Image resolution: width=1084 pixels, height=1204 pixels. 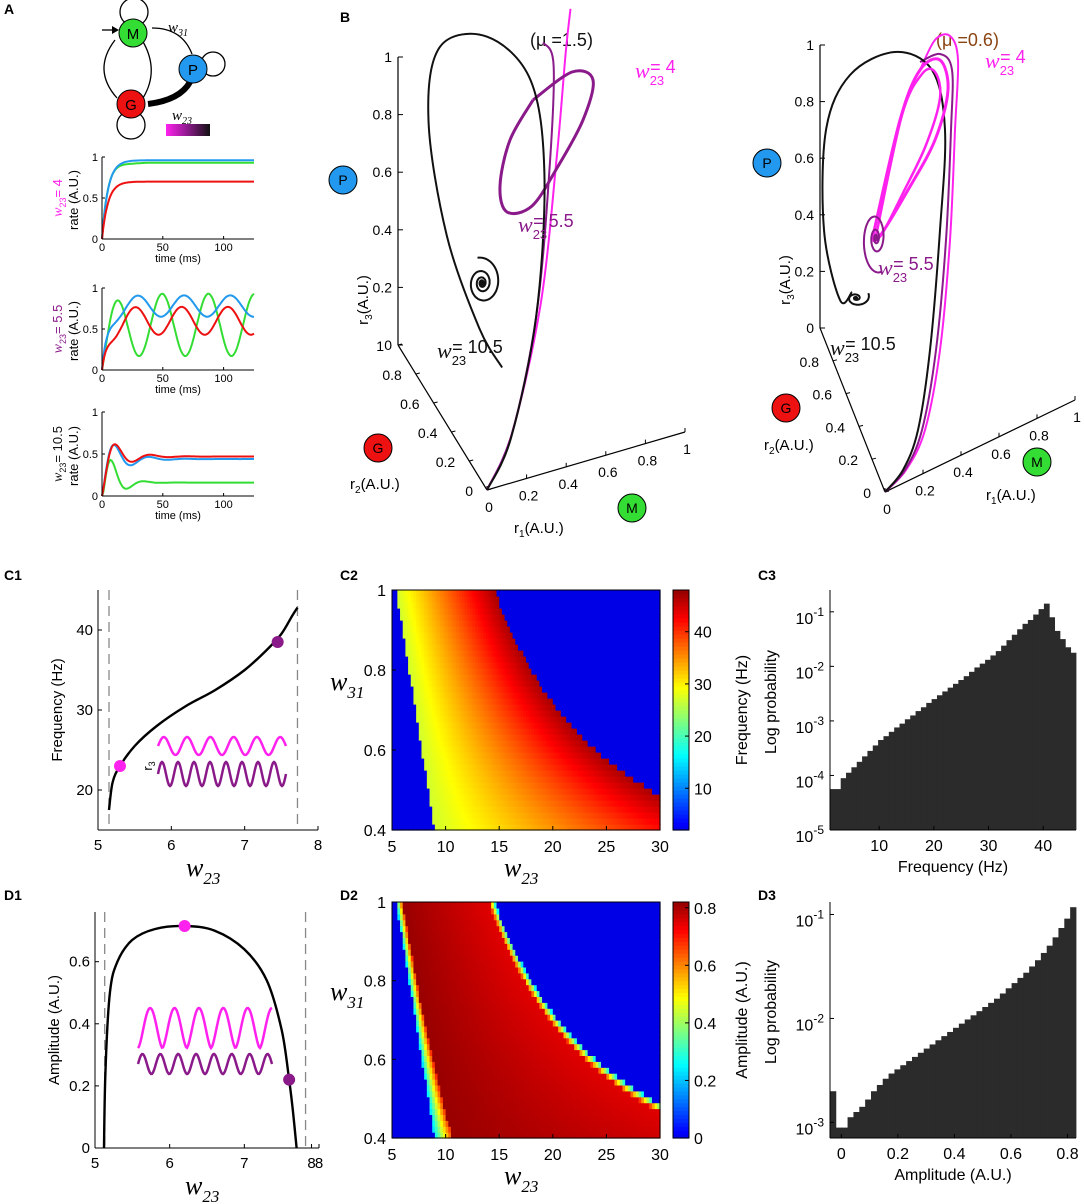 I want to click on r2-label: r2(A.U.), so click(x=789, y=447).